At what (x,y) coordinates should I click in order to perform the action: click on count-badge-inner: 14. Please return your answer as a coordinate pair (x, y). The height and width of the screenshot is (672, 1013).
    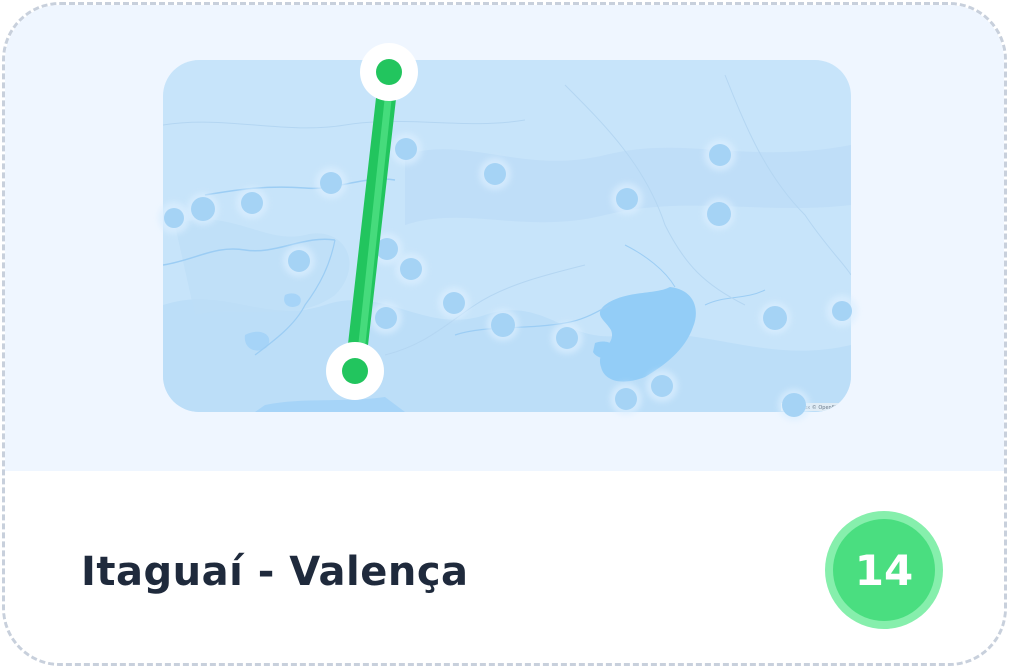
    Looking at the image, I should click on (884, 570).